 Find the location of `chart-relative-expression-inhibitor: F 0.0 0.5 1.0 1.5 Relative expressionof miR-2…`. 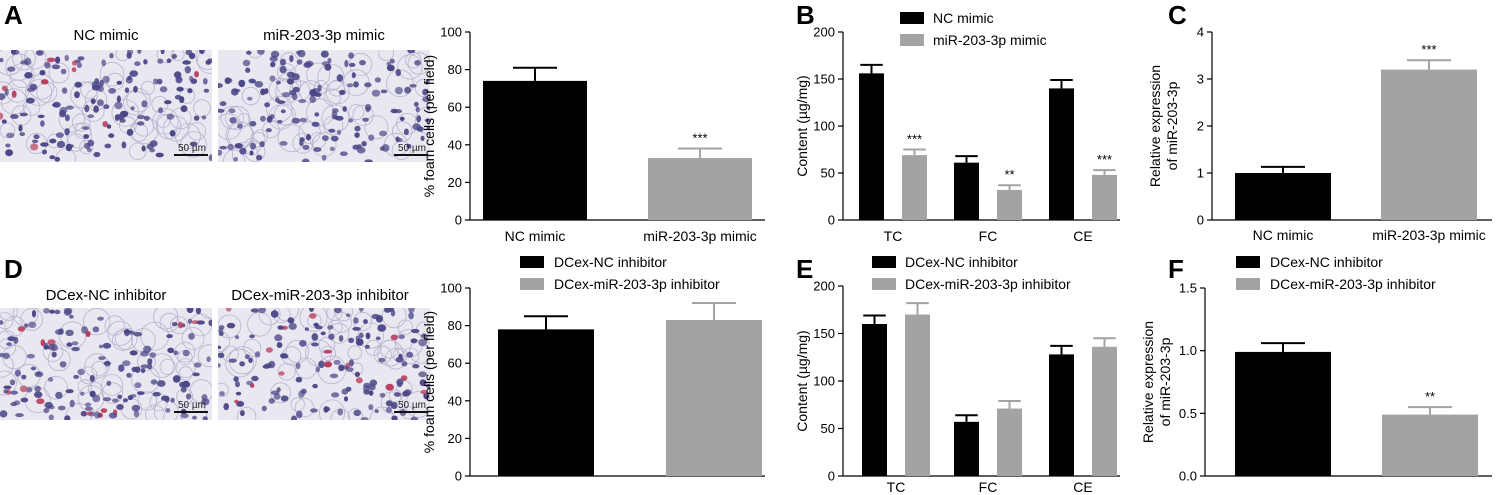

chart-relative-expression-inhibitor: F 0.0 0.5 1.0 1.5 Relative expressionof miR-2… is located at coordinates (1316, 369).